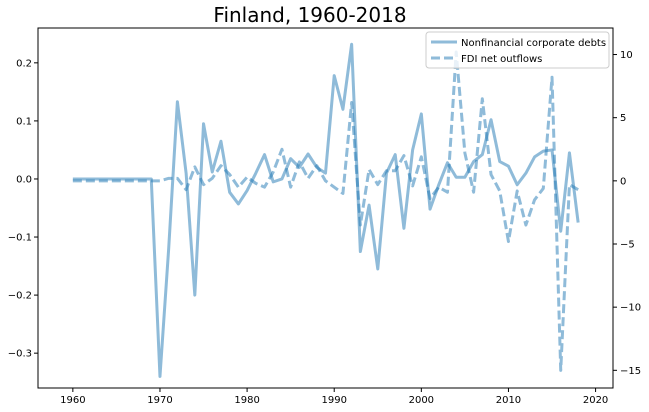  Describe the element at coordinates (246, 400) in the screenshot. I see `x-tick-label: 1980` at that location.